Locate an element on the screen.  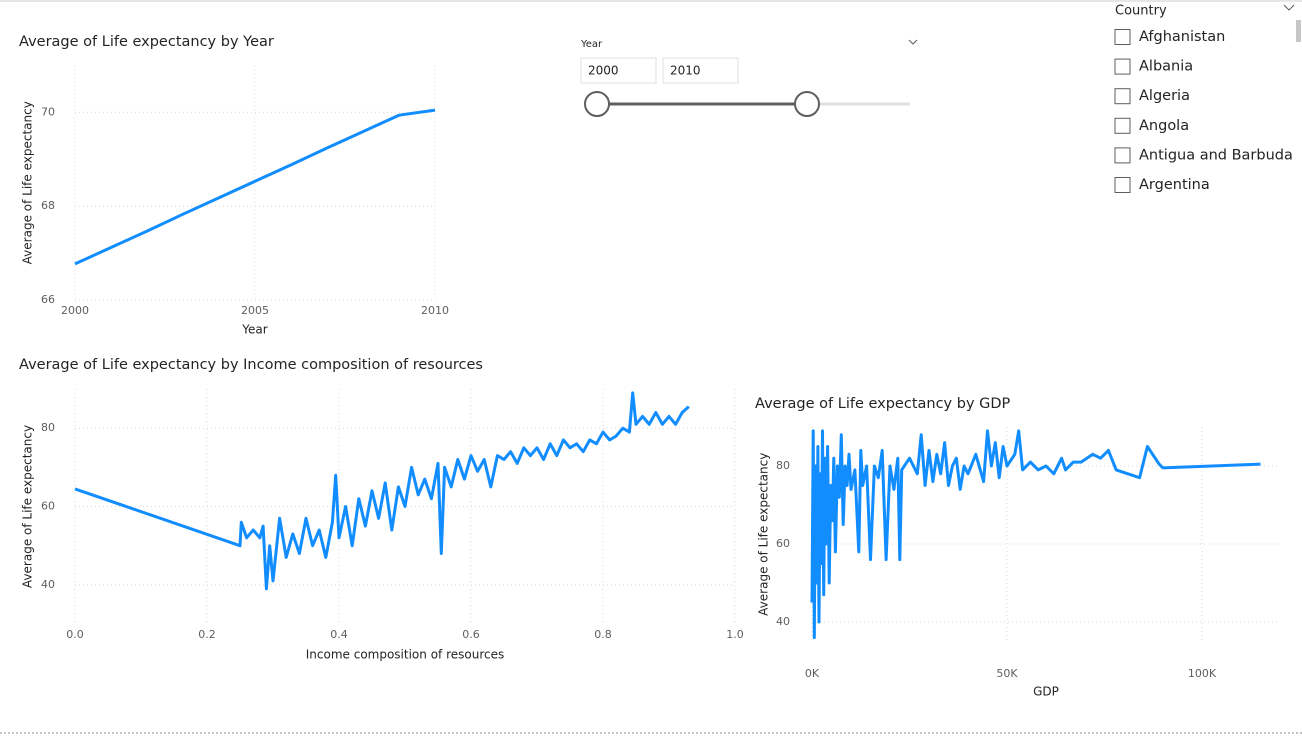
start-input: 2000 is located at coordinates (603, 71).